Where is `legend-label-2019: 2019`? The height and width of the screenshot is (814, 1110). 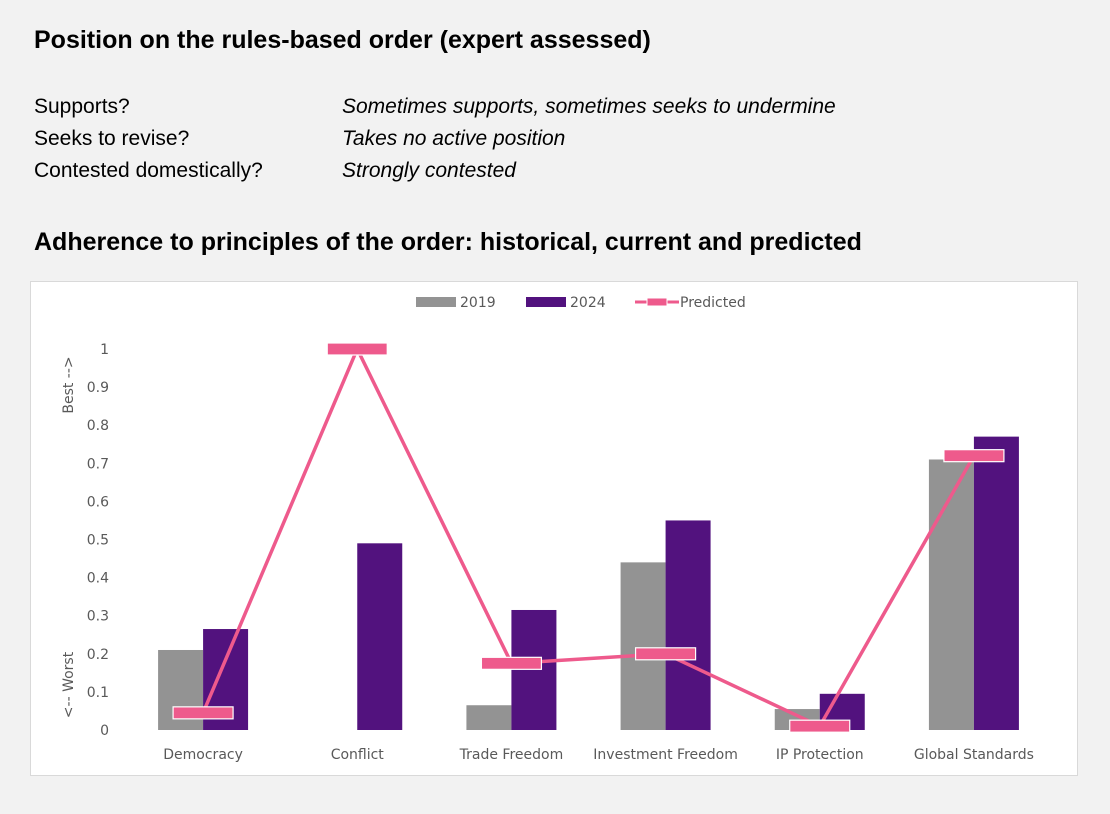 legend-label-2019: 2019 is located at coordinates (478, 303).